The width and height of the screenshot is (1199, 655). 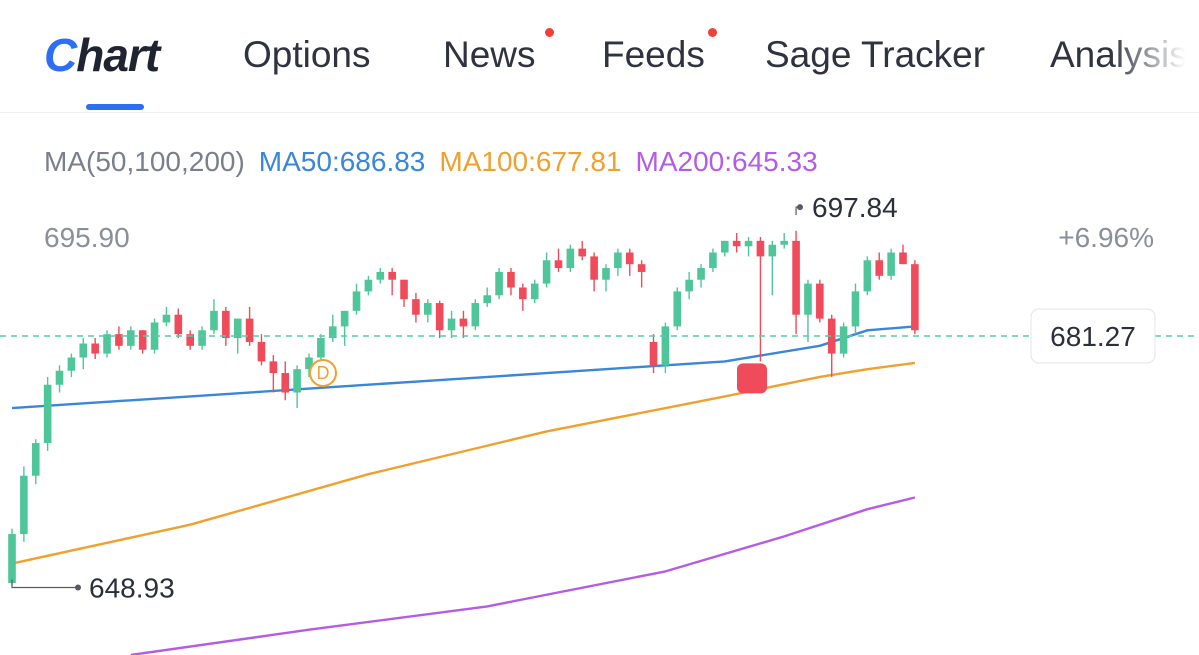 What do you see at coordinates (855, 207) in the screenshot?
I see `high-marker-label: 697.84` at bounding box center [855, 207].